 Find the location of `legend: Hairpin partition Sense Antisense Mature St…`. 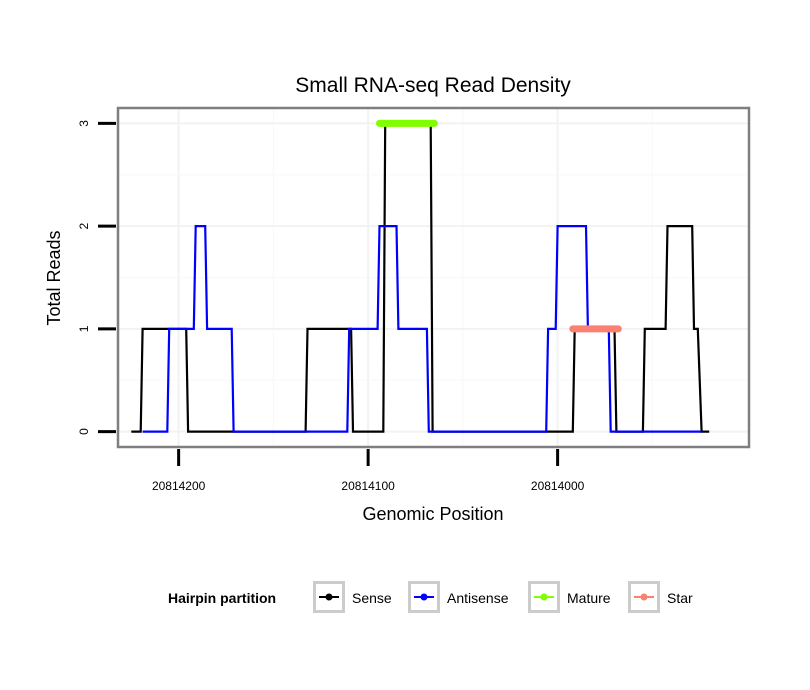

legend: Hairpin partition Sense Antisense Mature St… is located at coordinates (430, 597).